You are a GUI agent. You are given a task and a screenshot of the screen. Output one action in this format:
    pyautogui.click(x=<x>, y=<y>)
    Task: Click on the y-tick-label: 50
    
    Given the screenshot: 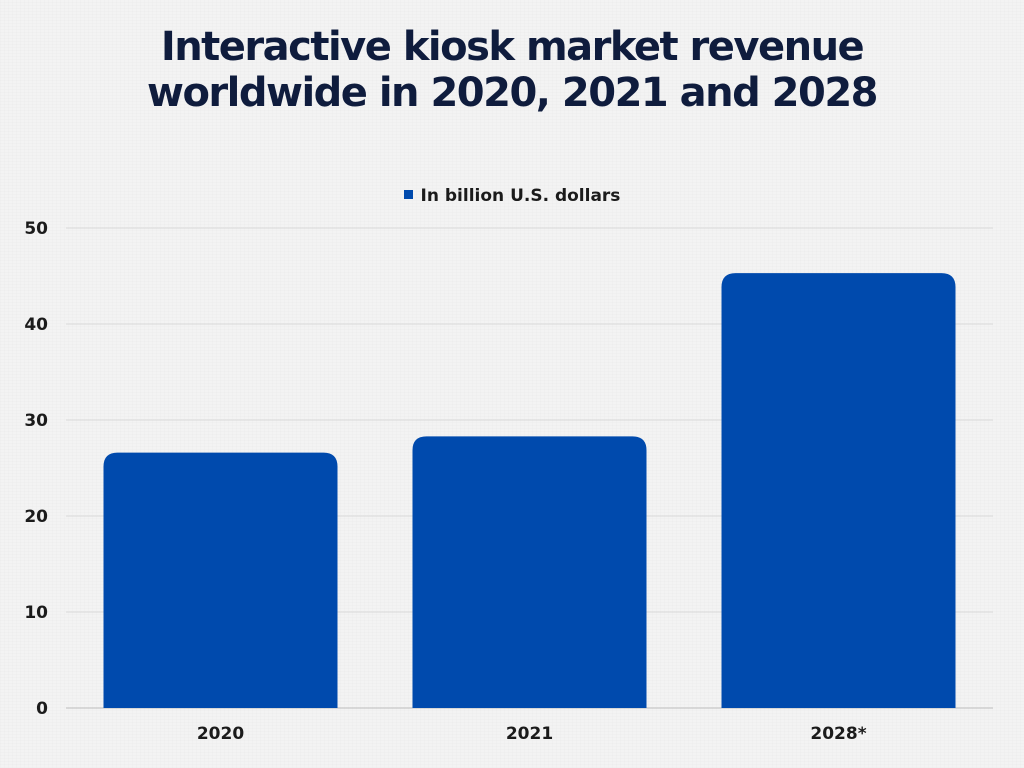 What is the action you would take?
    pyautogui.click(x=36, y=229)
    